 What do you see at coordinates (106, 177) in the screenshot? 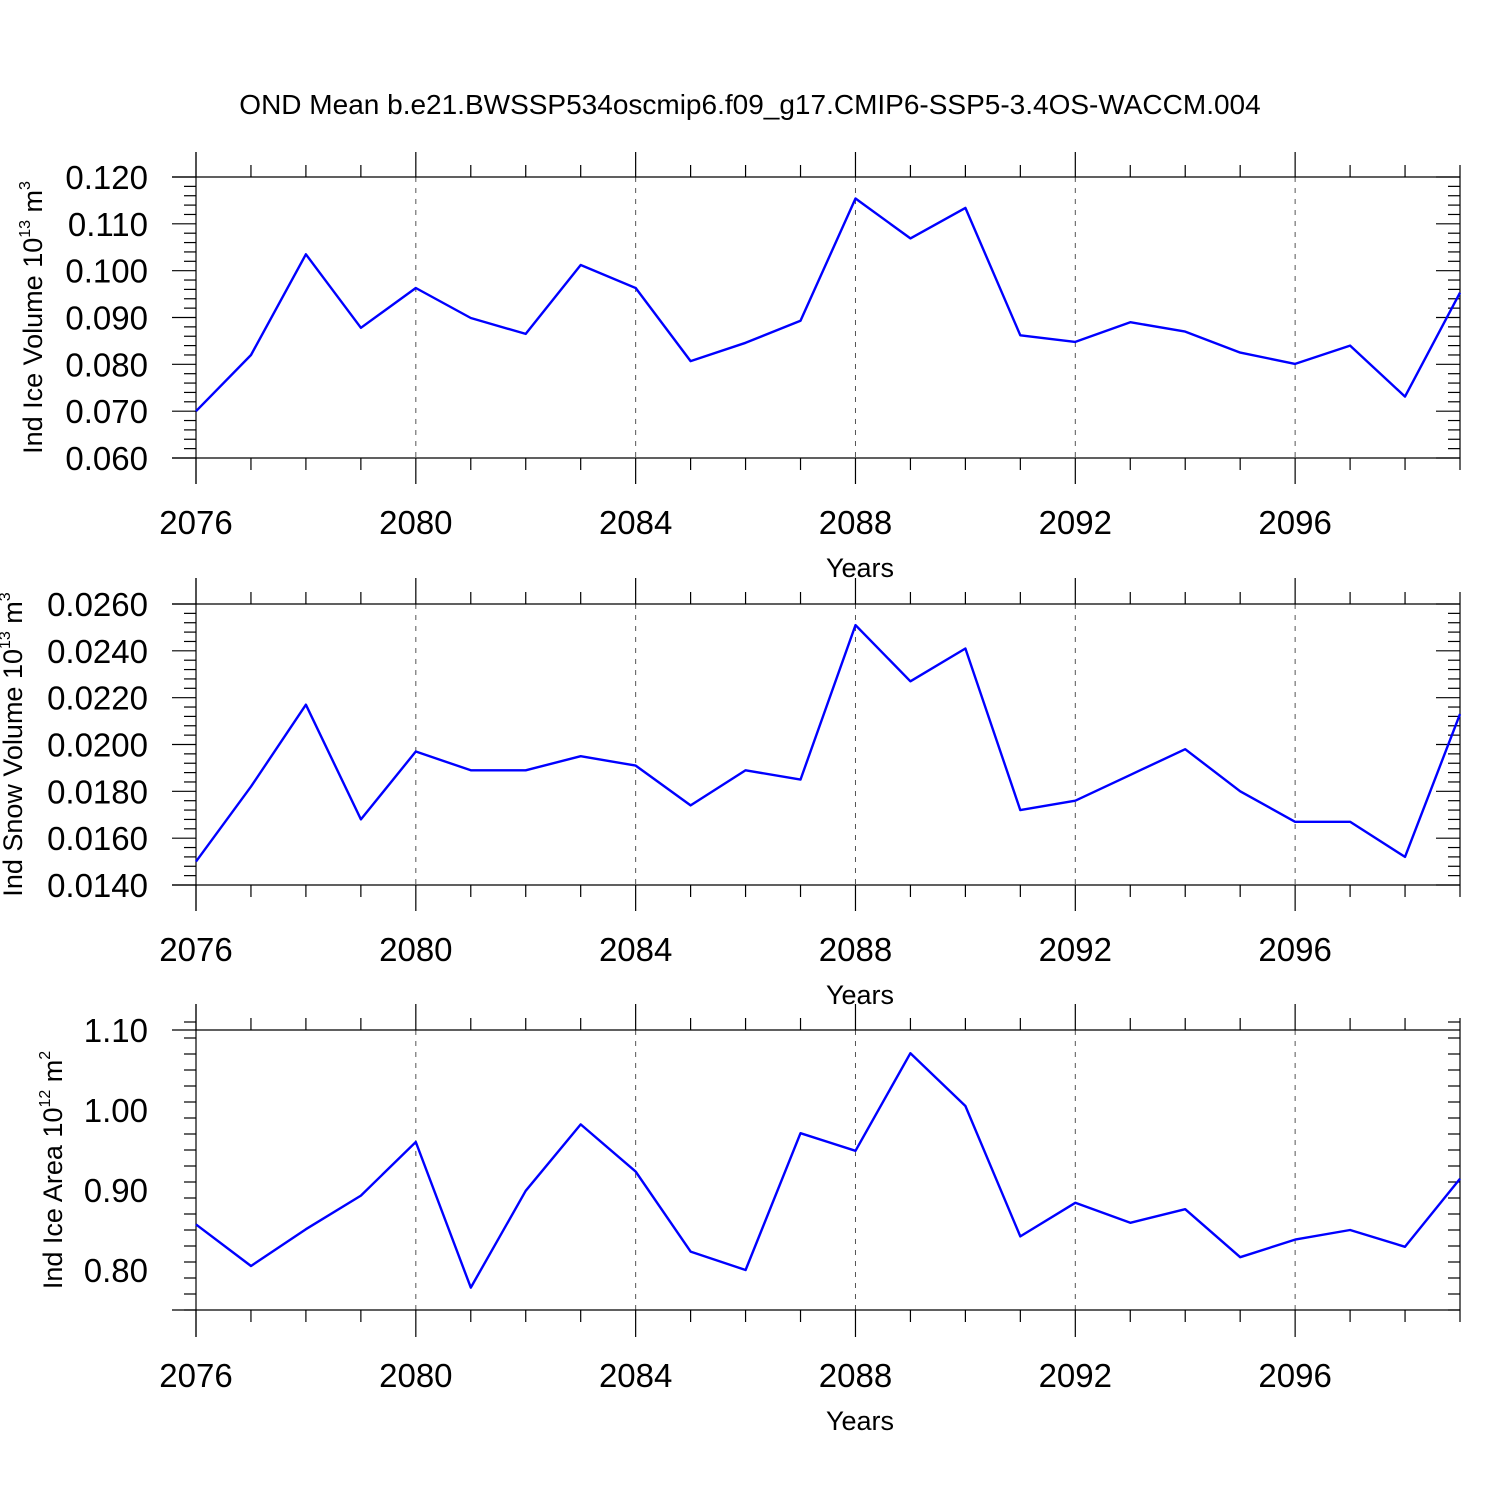
I see `y-tick-label: 0.120` at bounding box center [106, 177].